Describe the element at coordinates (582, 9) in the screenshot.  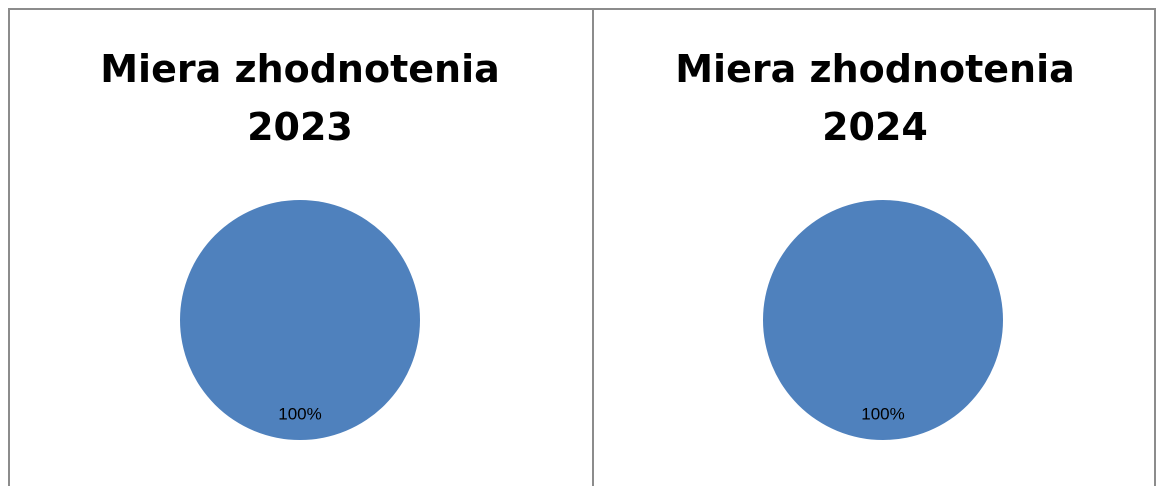
I see `frame-top-border` at that location.